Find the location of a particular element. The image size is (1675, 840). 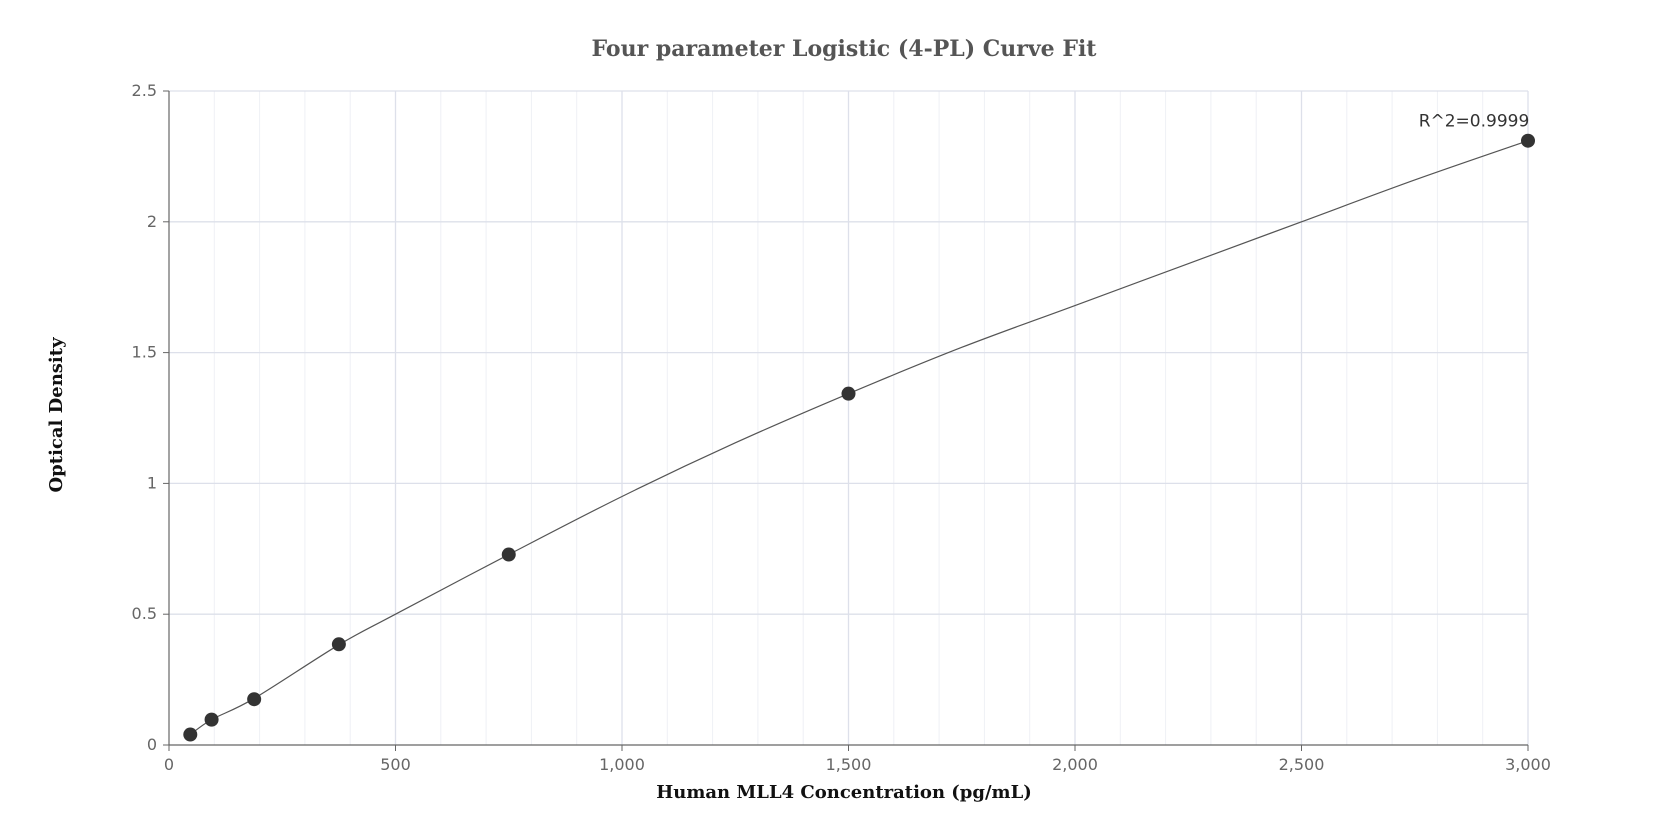

chart-title: Four parameter Logistic (4-PL) Curve Fit is located at coordinates (845, 49).